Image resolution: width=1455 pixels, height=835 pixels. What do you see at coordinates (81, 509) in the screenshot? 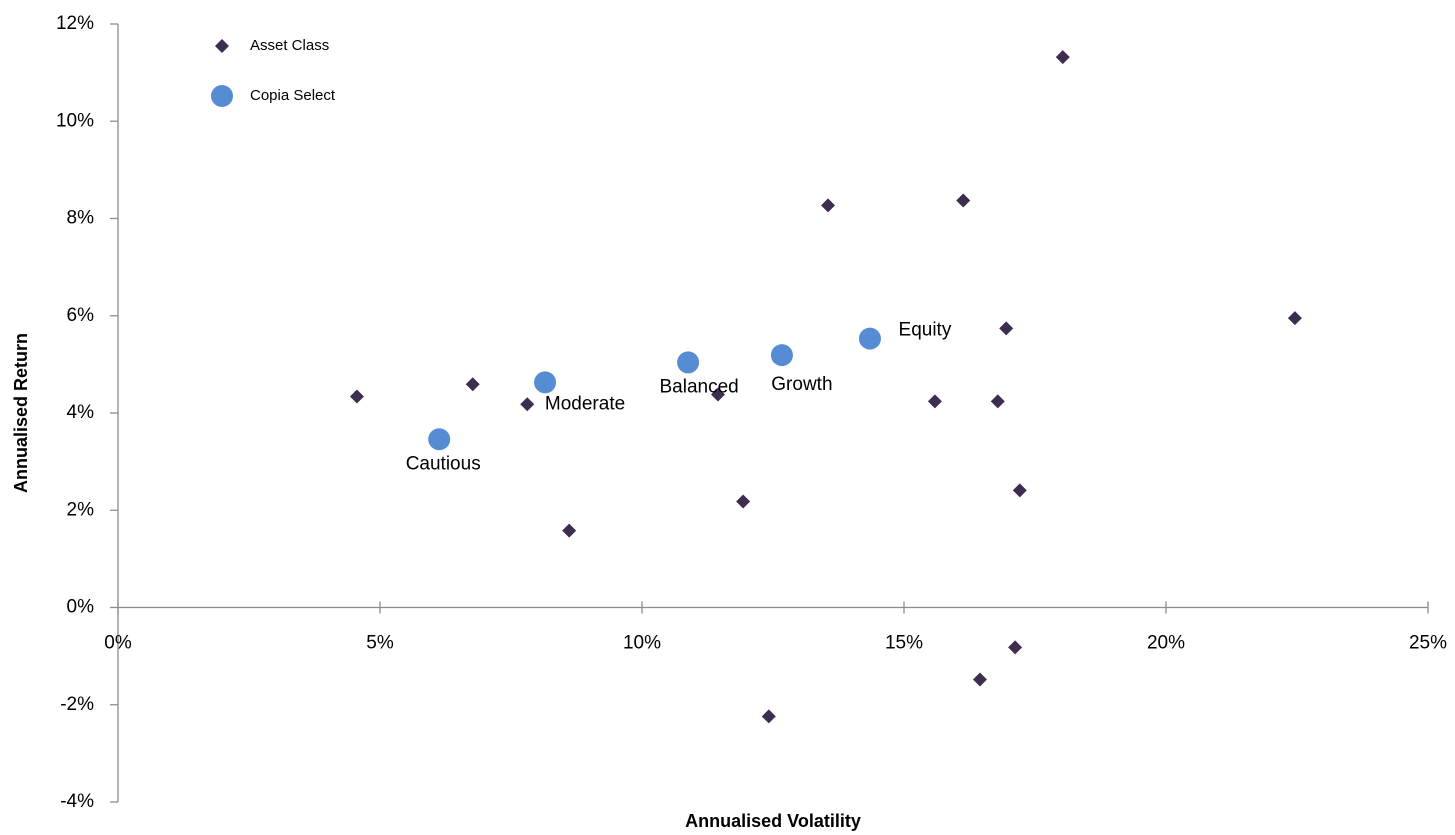
I see `y-tick-label: 2%` at bounding box center [81, 509].